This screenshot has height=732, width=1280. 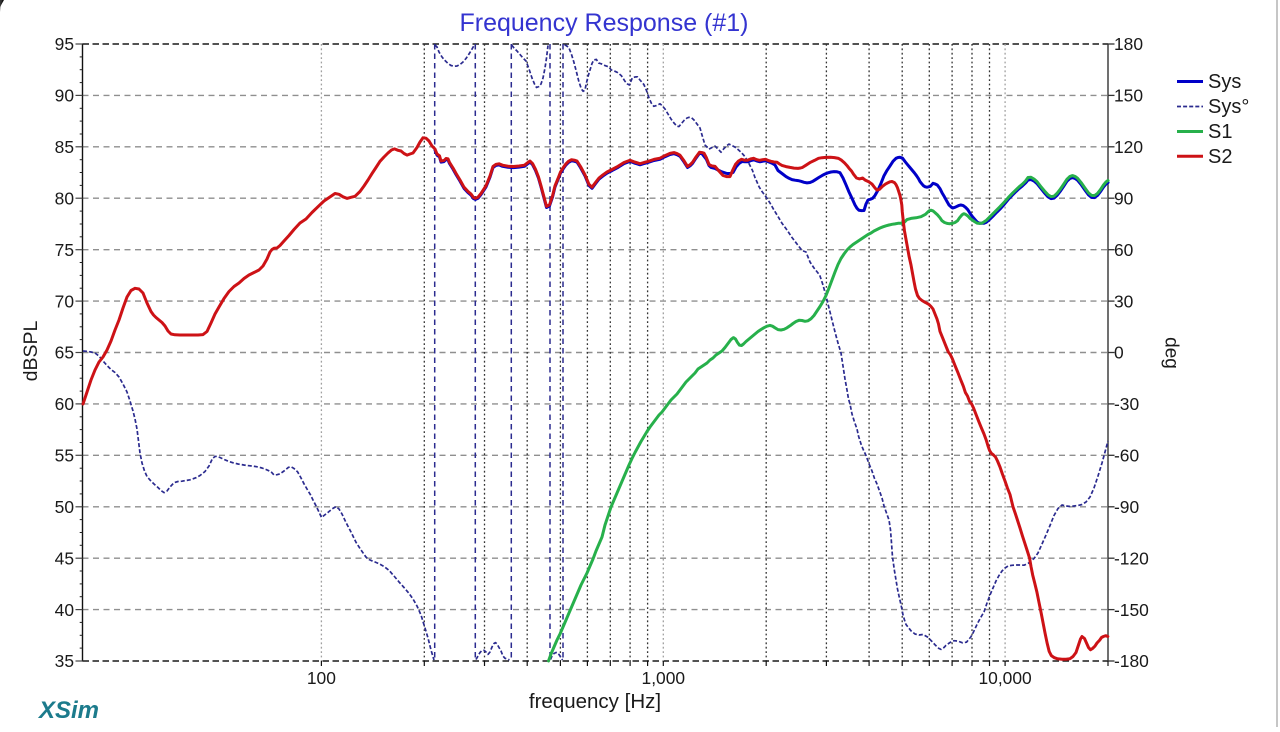 What do you see at coordinates (1220, 157) in the screenshot?
I see `svg-text: S2` at bounding box center [1220, 157].